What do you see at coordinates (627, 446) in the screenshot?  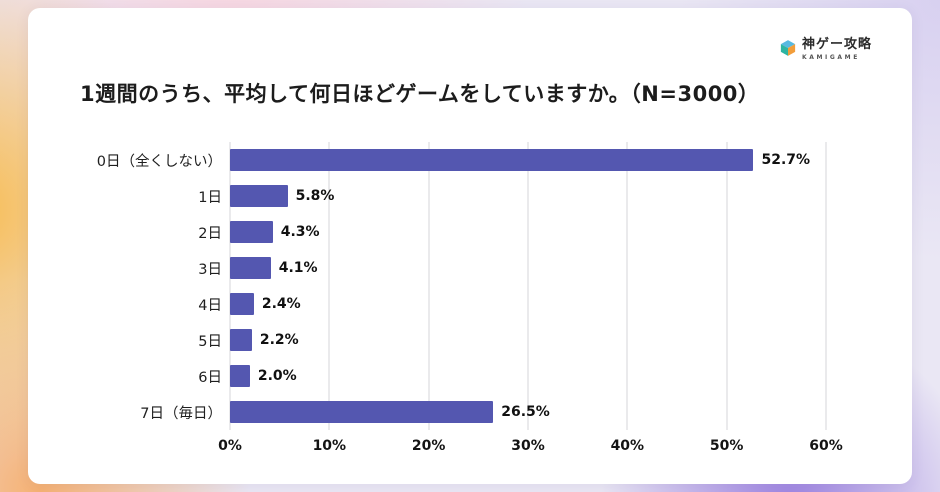 I see `x-tick-label: 40%` at bounding box center [627, 446].